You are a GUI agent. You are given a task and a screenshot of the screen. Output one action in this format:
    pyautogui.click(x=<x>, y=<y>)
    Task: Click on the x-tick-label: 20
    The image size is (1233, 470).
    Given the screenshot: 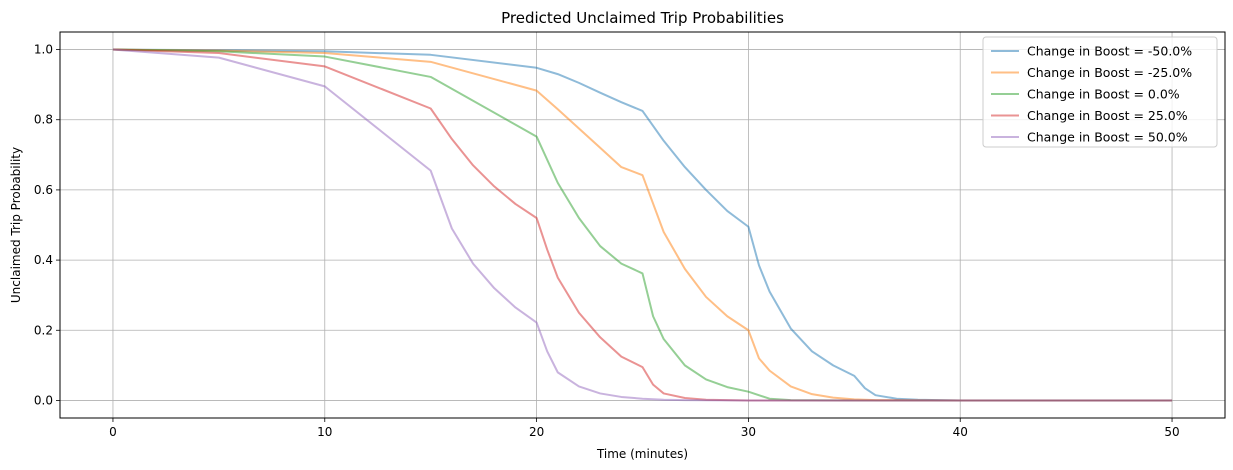 What is the action you would take?
    pyautogui.click(x=536, y=432)
    